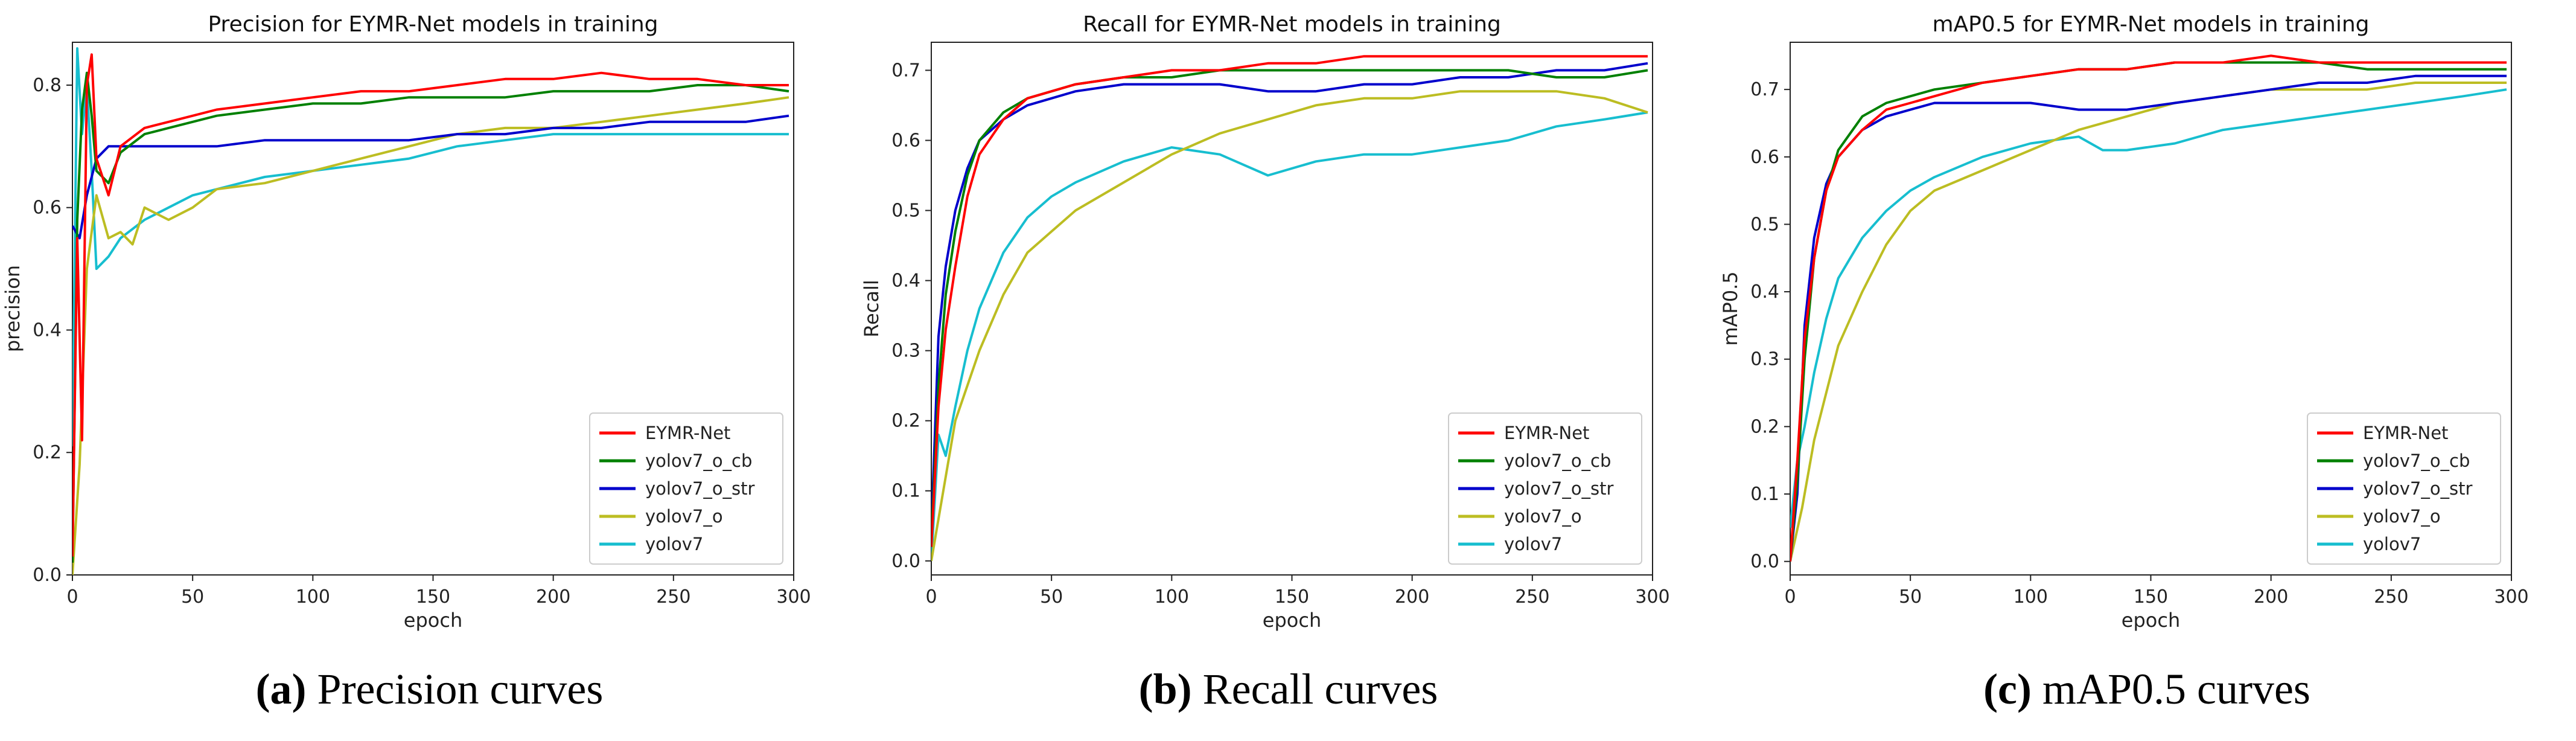 Image resolution: width=2576 pixels, height=741 pixels. I want to click on caption-a: (a) Precision curves, so click(429, 691).